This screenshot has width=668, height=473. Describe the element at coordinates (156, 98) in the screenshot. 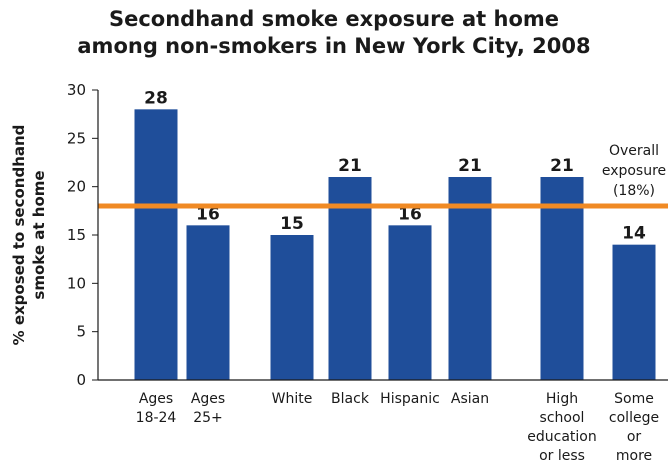

I see `bar-value-label: 28` at that location.